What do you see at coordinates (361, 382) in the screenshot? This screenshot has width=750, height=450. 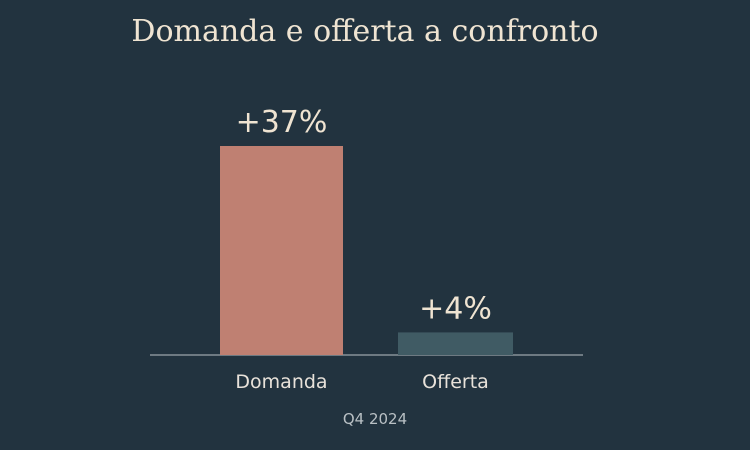 I see `category-labels-group: Domanda Offerta` at bounding box center [361, 382].